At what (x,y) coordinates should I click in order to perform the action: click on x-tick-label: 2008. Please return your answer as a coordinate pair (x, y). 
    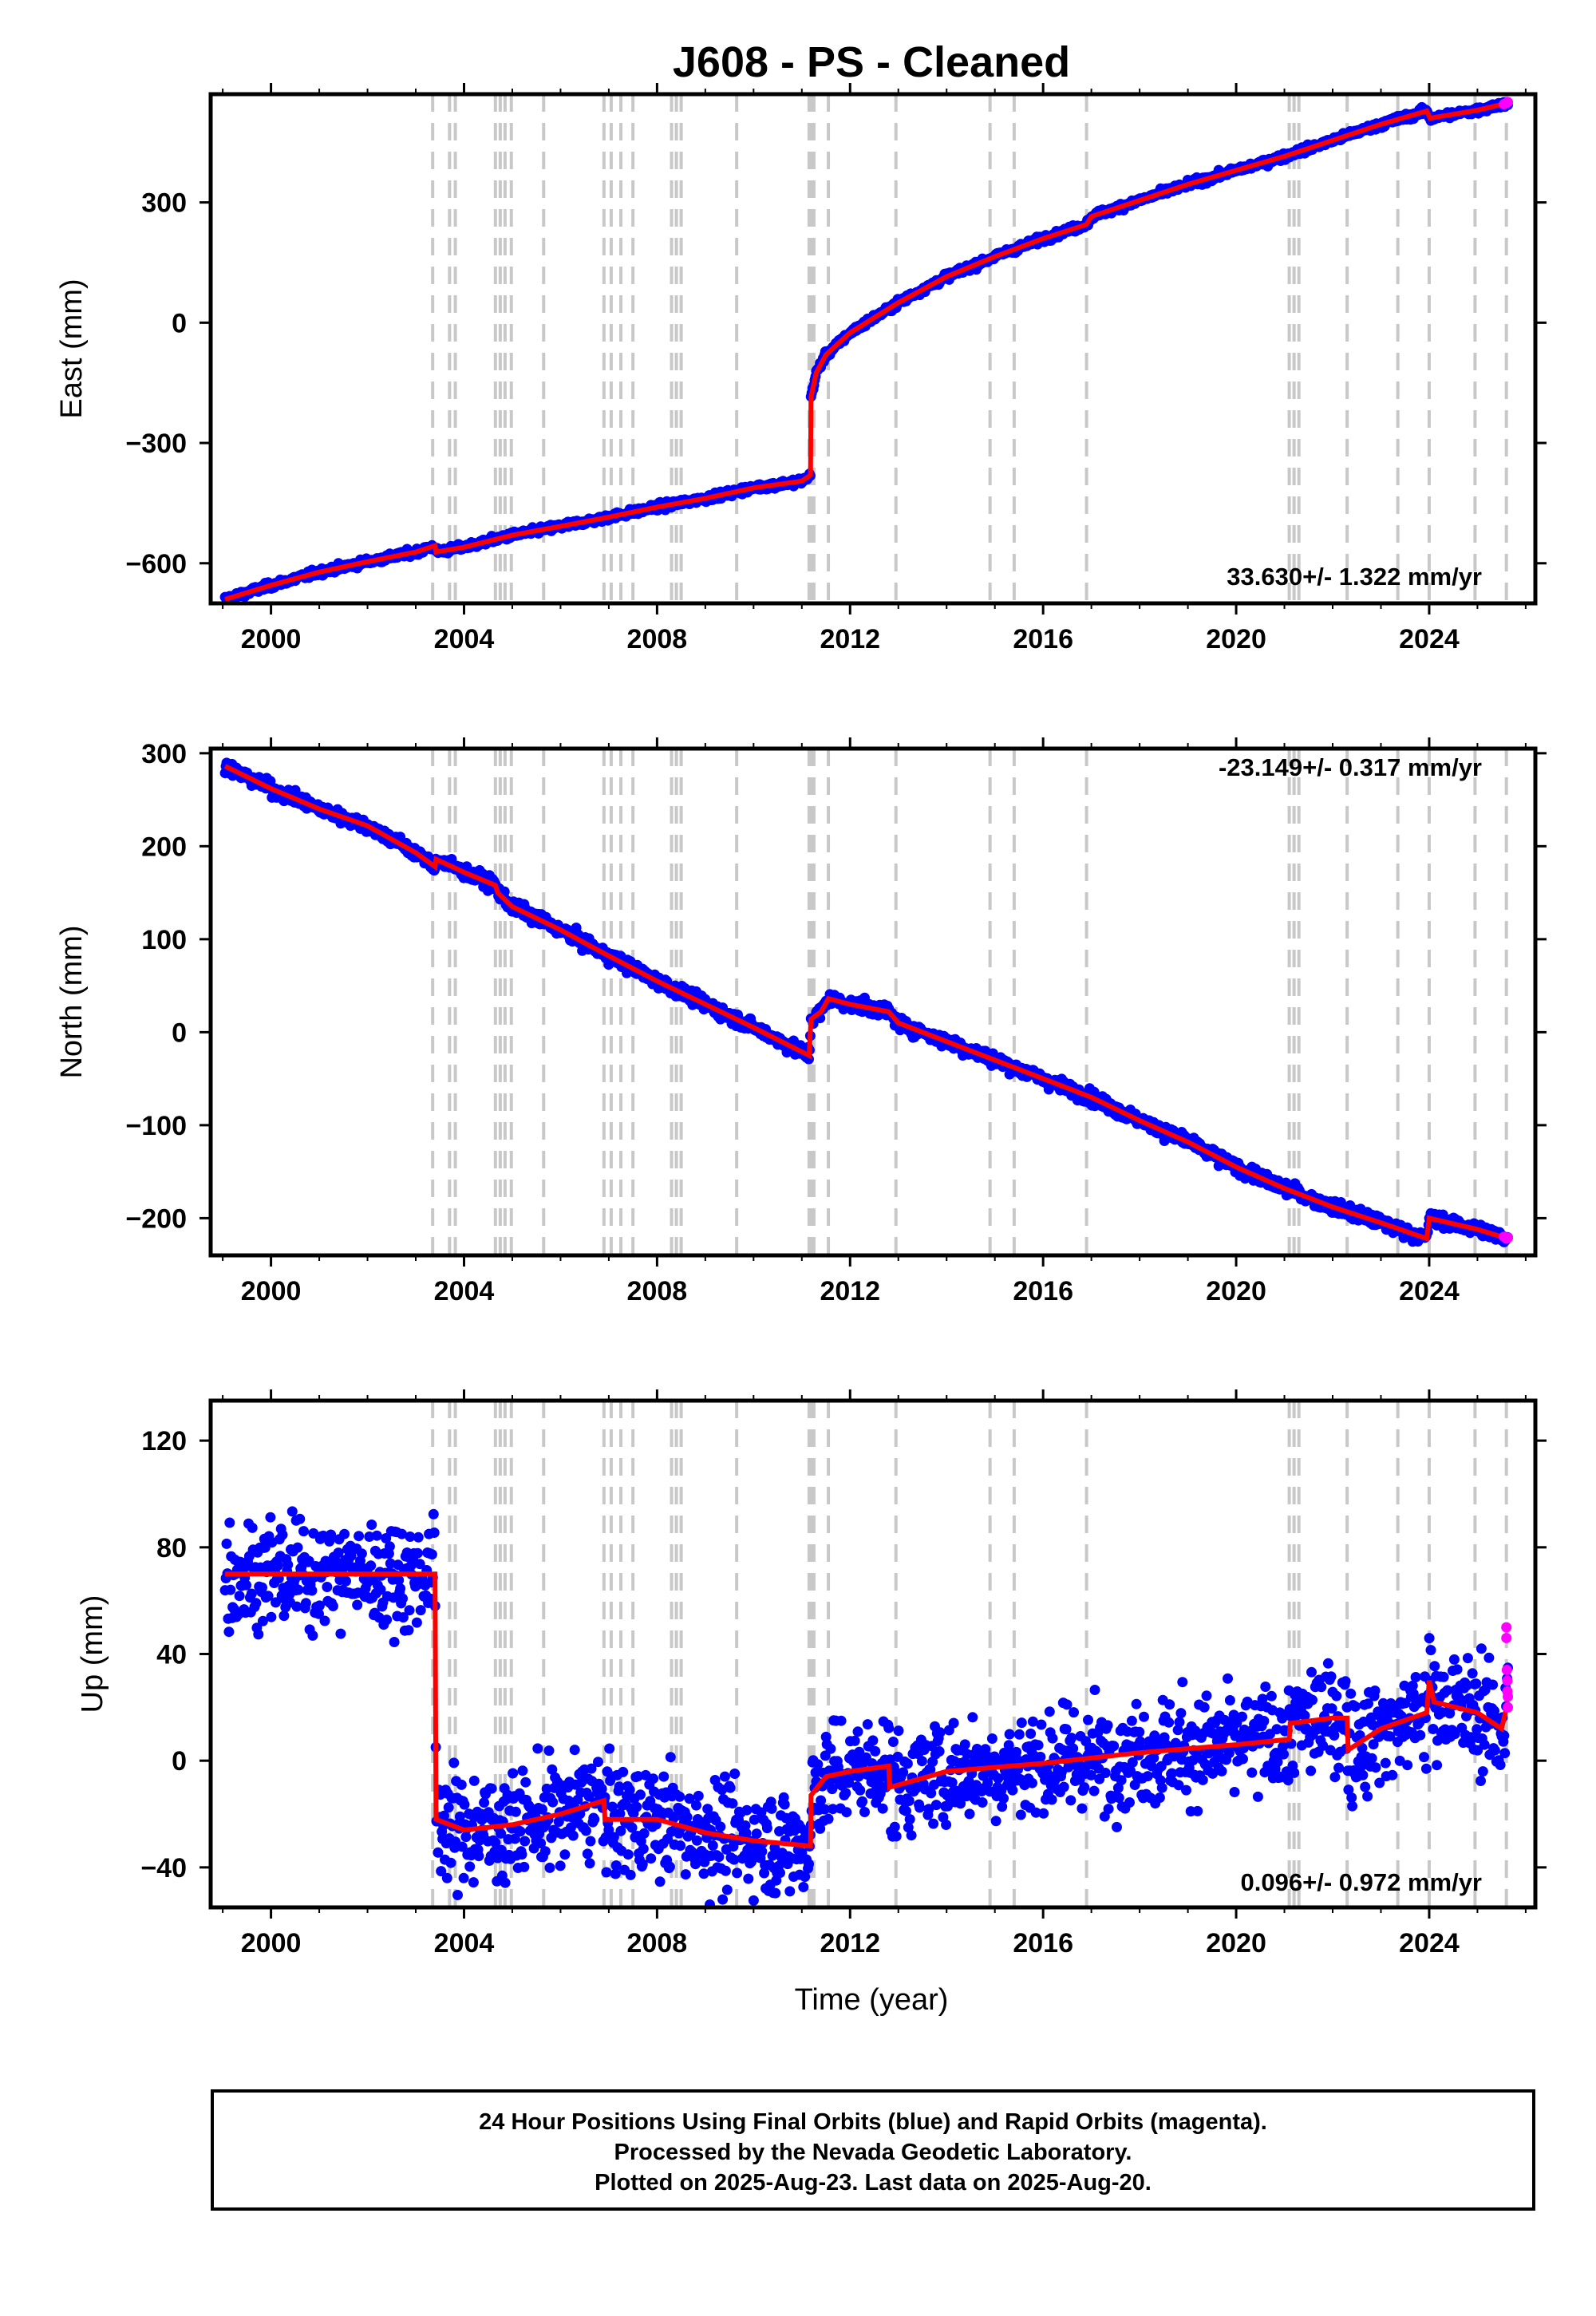
    Looking at the image, I should click on (657, 1291).